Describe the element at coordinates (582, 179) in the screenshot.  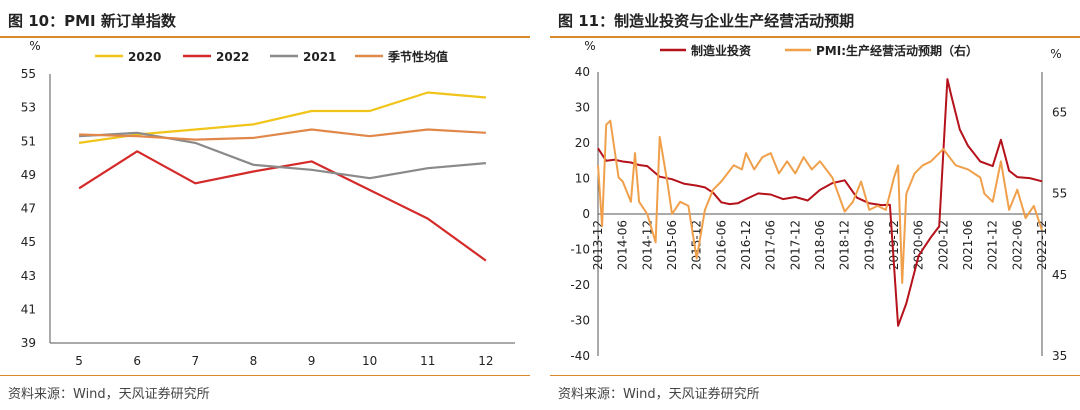
I see `y-tick-label-left: 10` at that location.